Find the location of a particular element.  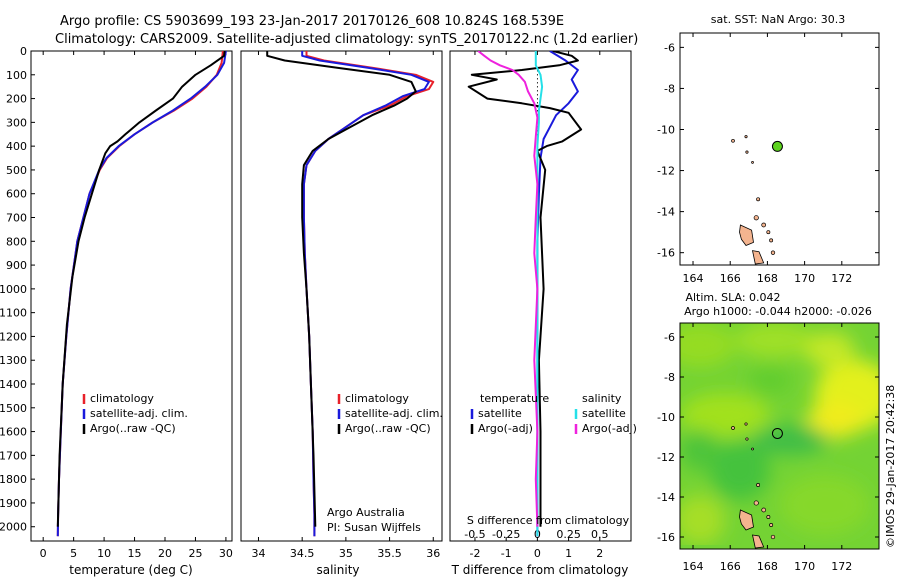

salinity-x-label: salinity is located at coordinates (337, 570).